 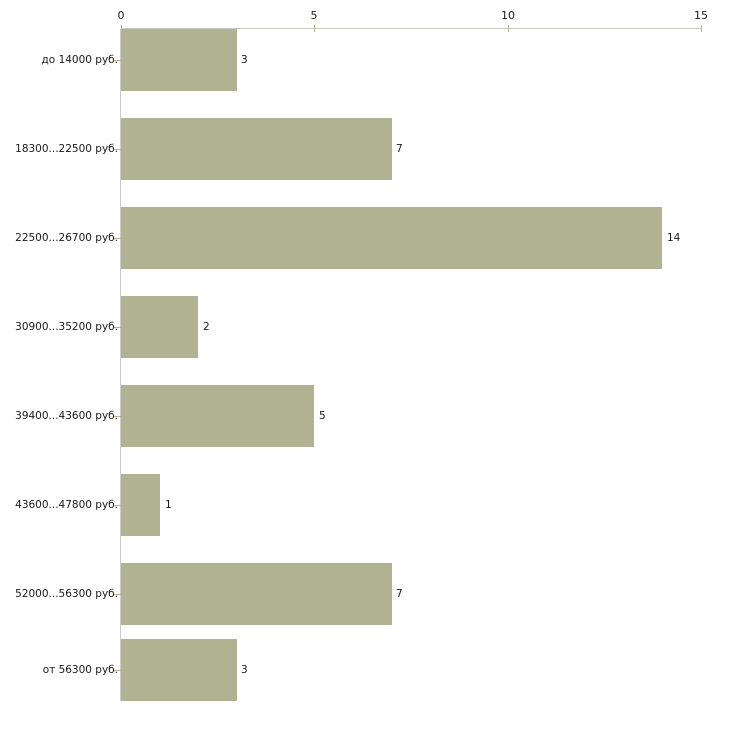 What do you see at coordinates (79, 60) in the screenshot?
I see `y-axis-category-label: до 14000 руб.` at bounding box center [79, 60].